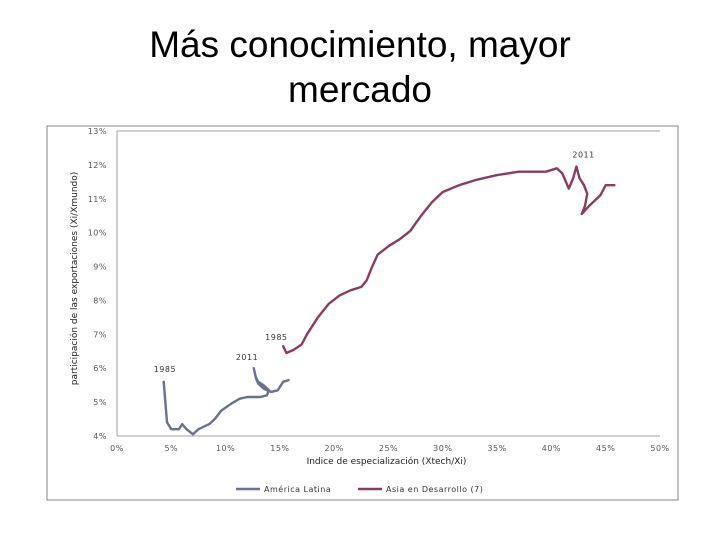  Describe the element at coordinates (388, 448) in the screenshot. I see `x-tick-label: 25%` at that location.